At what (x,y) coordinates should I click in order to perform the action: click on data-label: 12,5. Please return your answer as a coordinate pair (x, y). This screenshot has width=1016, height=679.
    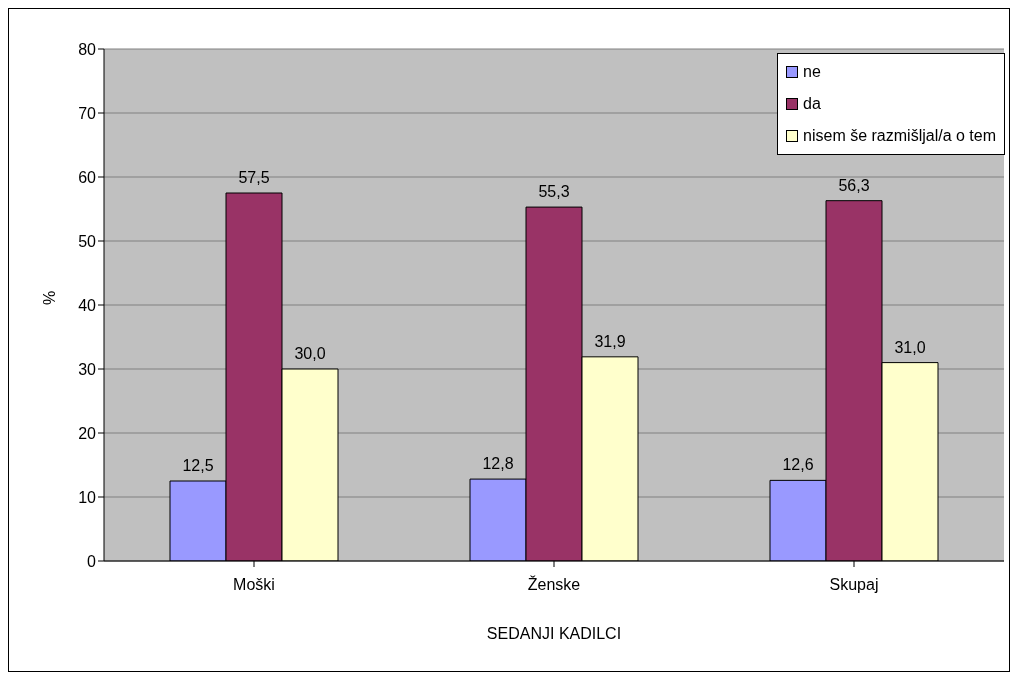
    Looking at the image, I should click on (198, 465).